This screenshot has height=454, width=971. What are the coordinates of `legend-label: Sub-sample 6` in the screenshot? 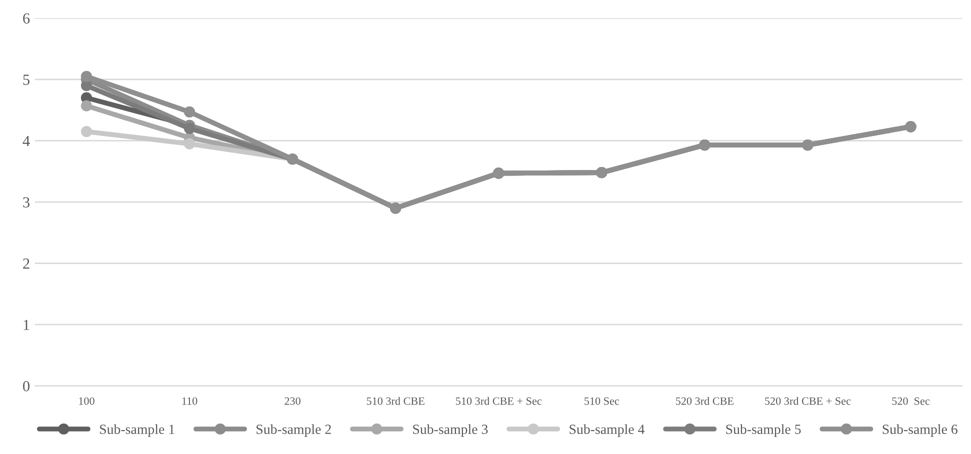 It's located at (920, 430).